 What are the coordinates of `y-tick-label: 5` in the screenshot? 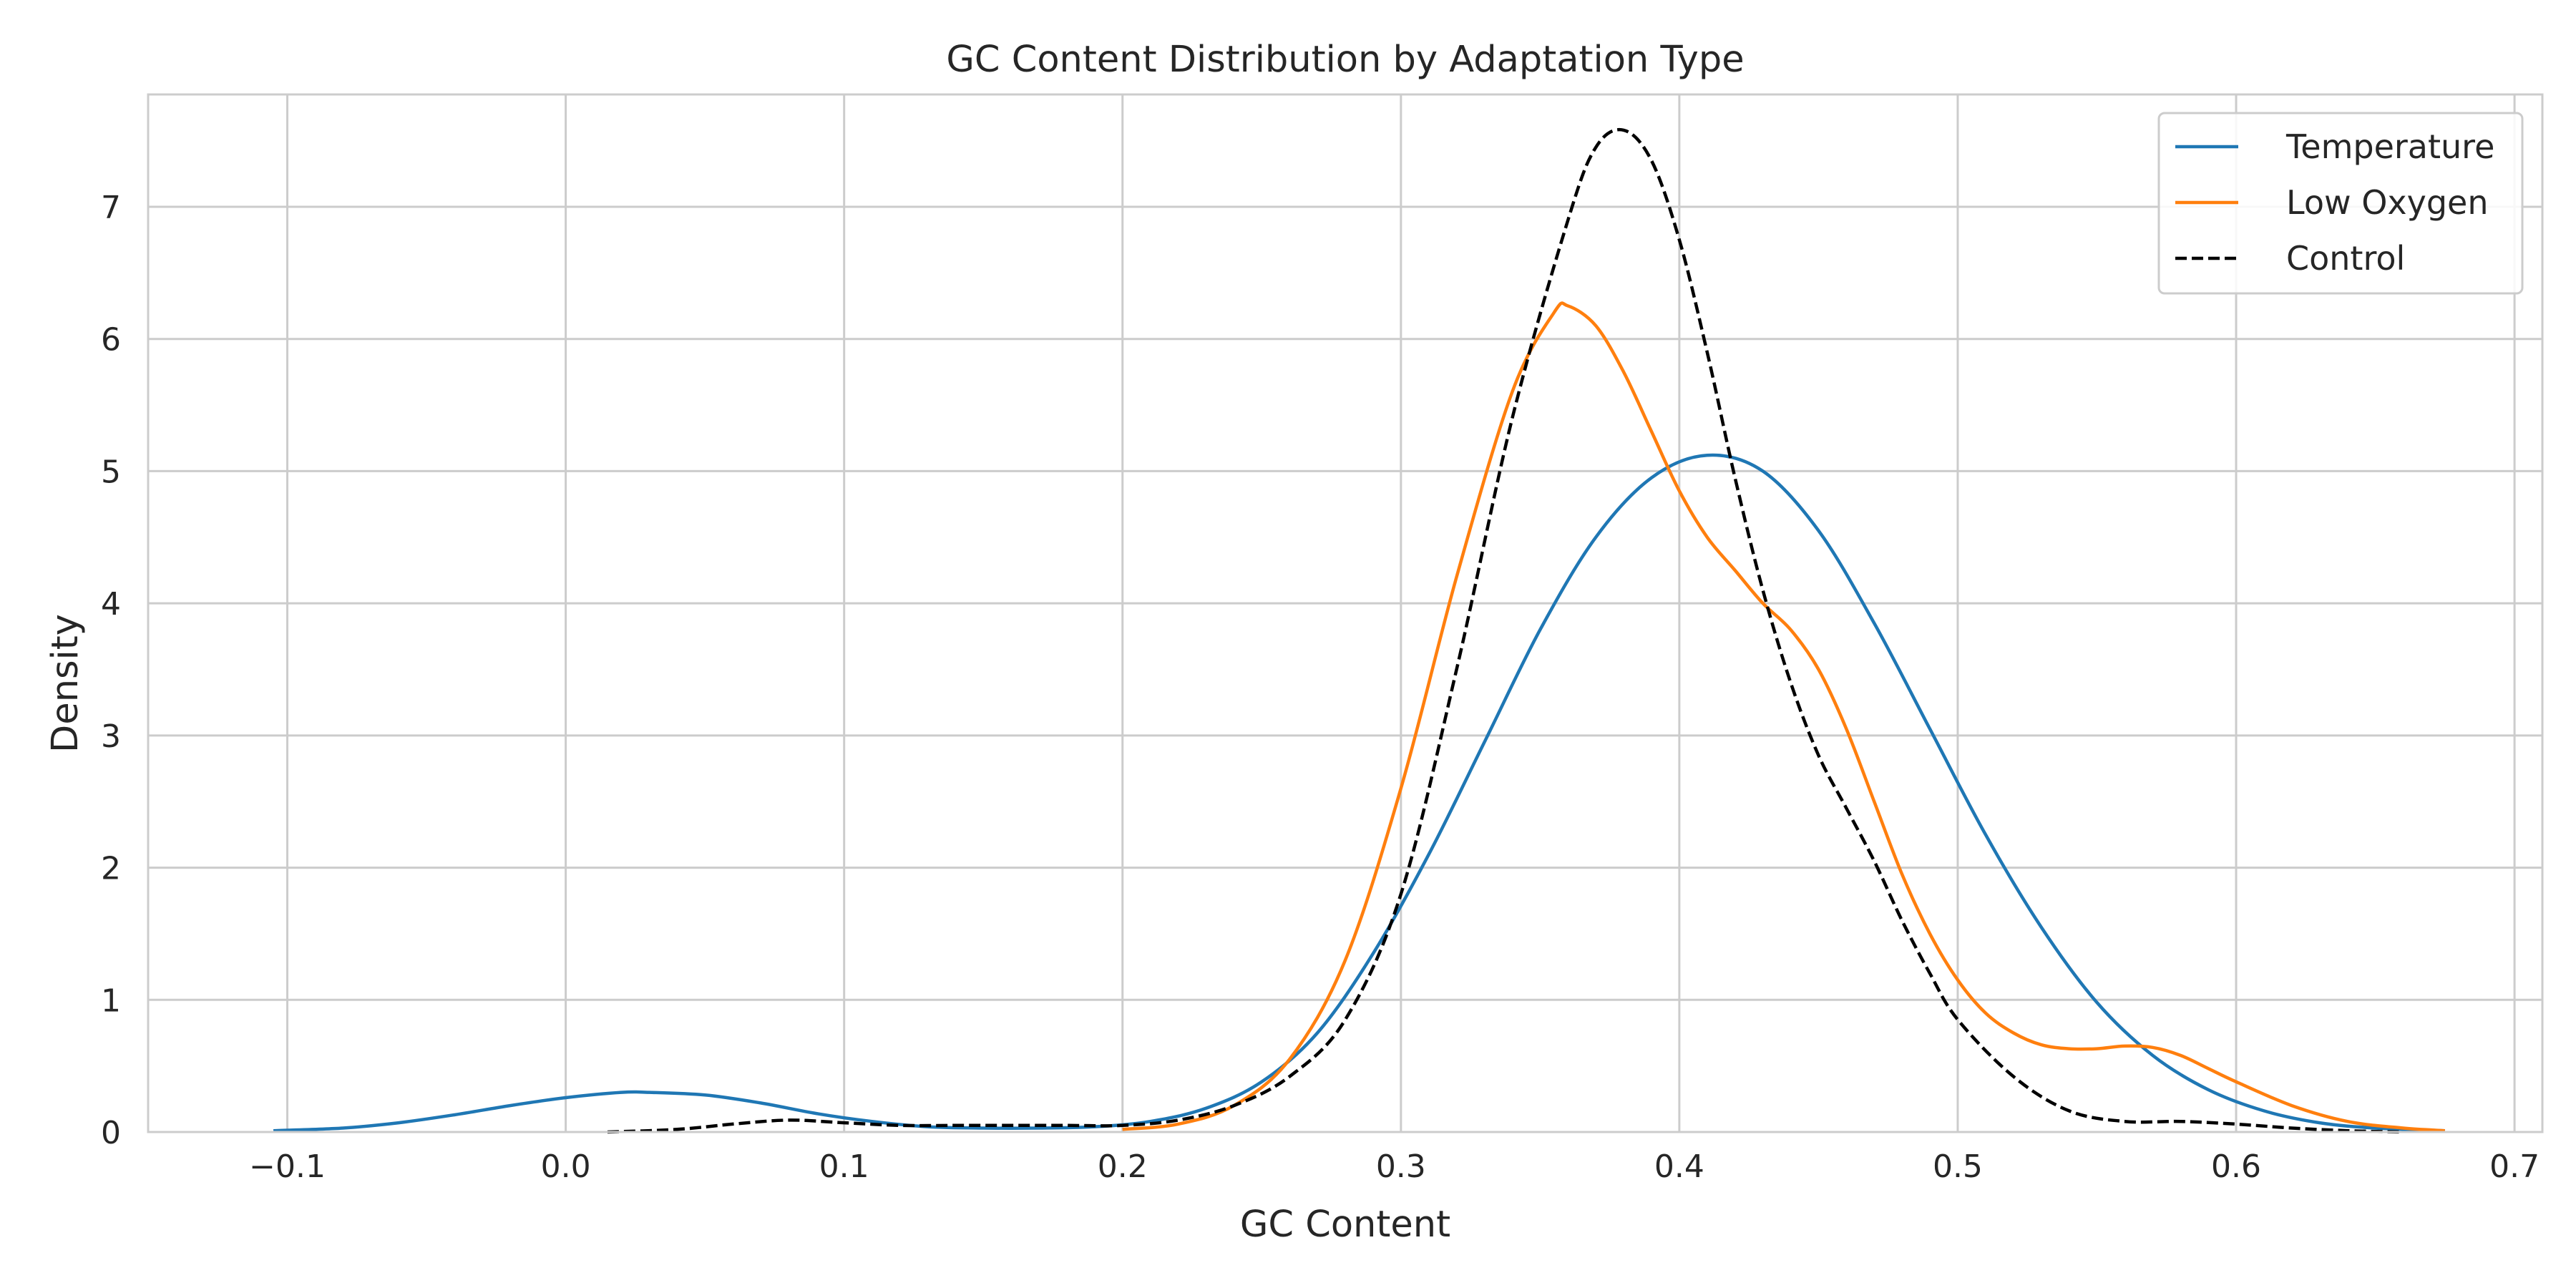 It's located at (111, 472).